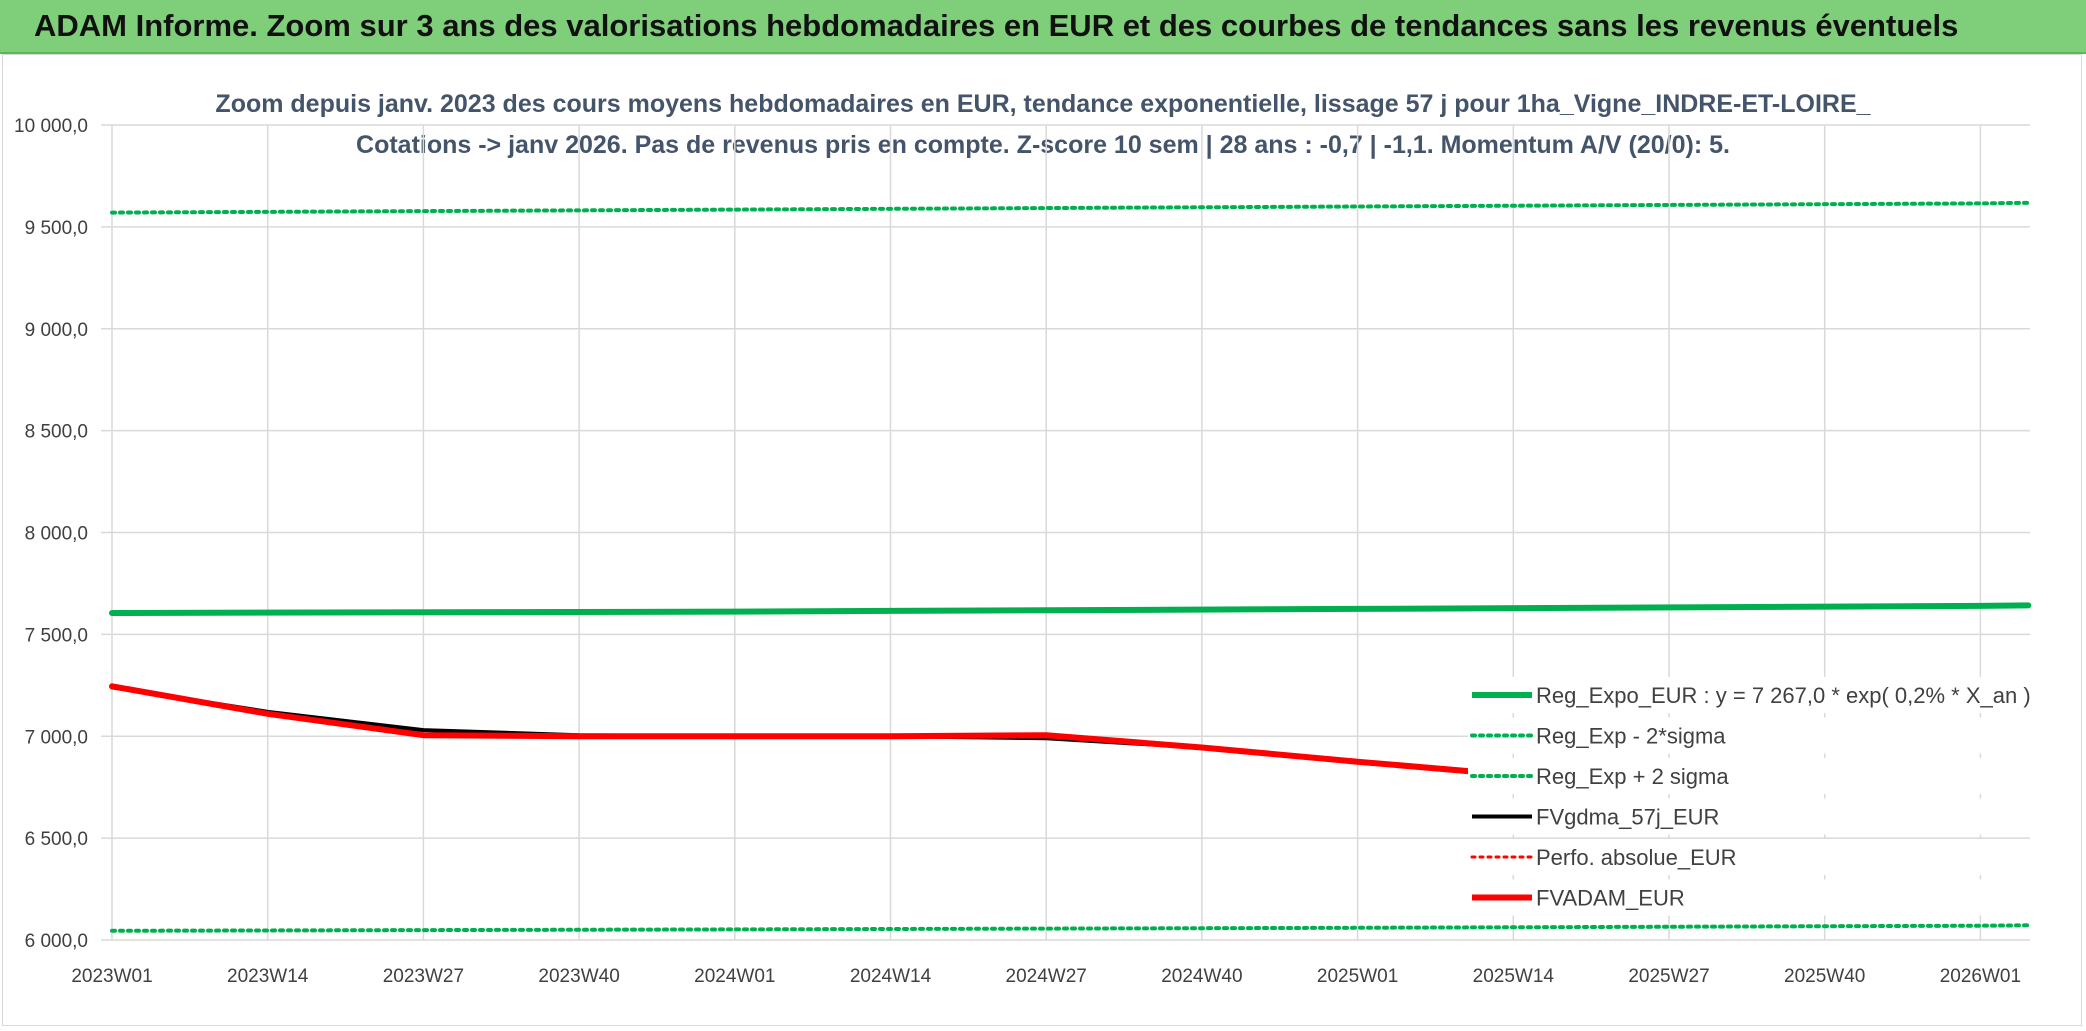 This screenshot has width=2086, height=1031. Describe the element at coordinates (56, 737) in the screenshot. I see `y-tick-label: 7 000,0` at that location.